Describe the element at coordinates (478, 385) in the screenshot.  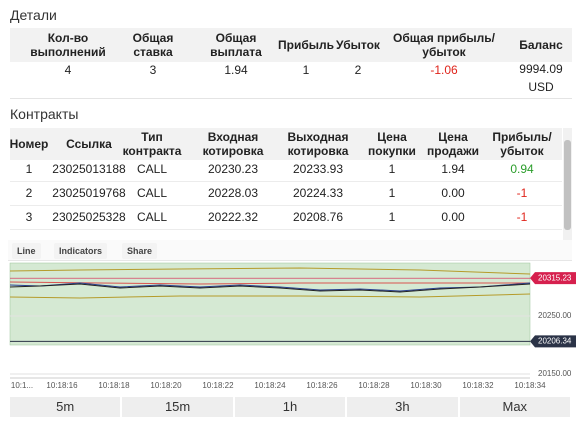
I see `x-tick-label: 10:18:32` at that location.